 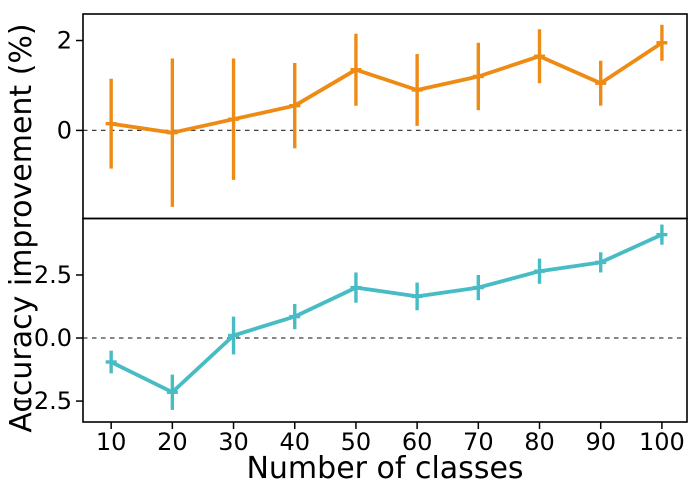 What do you see at coordinates (600, 442) in the screenshot?
I see `x-tick-label: 90` at bounding box center [600, 442].